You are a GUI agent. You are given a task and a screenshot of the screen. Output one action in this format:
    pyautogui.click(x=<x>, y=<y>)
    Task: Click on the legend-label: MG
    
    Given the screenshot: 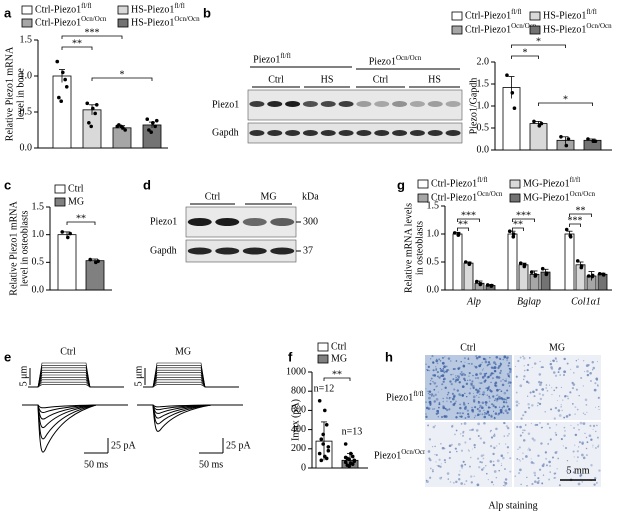 What is the action you would take?
    pyautogui.click(x=339, y=358)
    